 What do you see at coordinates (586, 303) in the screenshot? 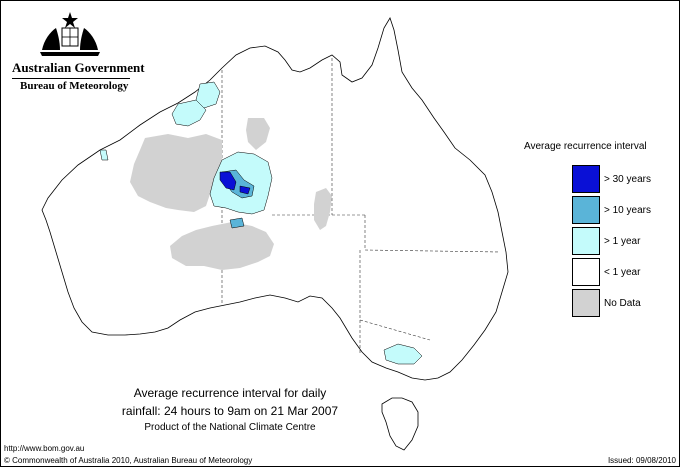
I see `legend-swatch-no-data` at bounding box center [586, 303].